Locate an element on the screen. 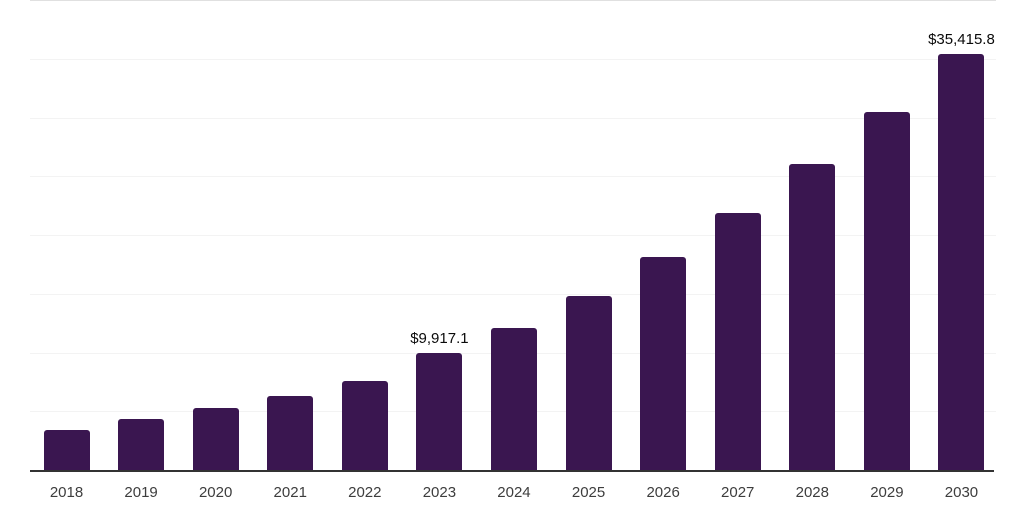  bar-2028 is located at coordinates (812, 316).